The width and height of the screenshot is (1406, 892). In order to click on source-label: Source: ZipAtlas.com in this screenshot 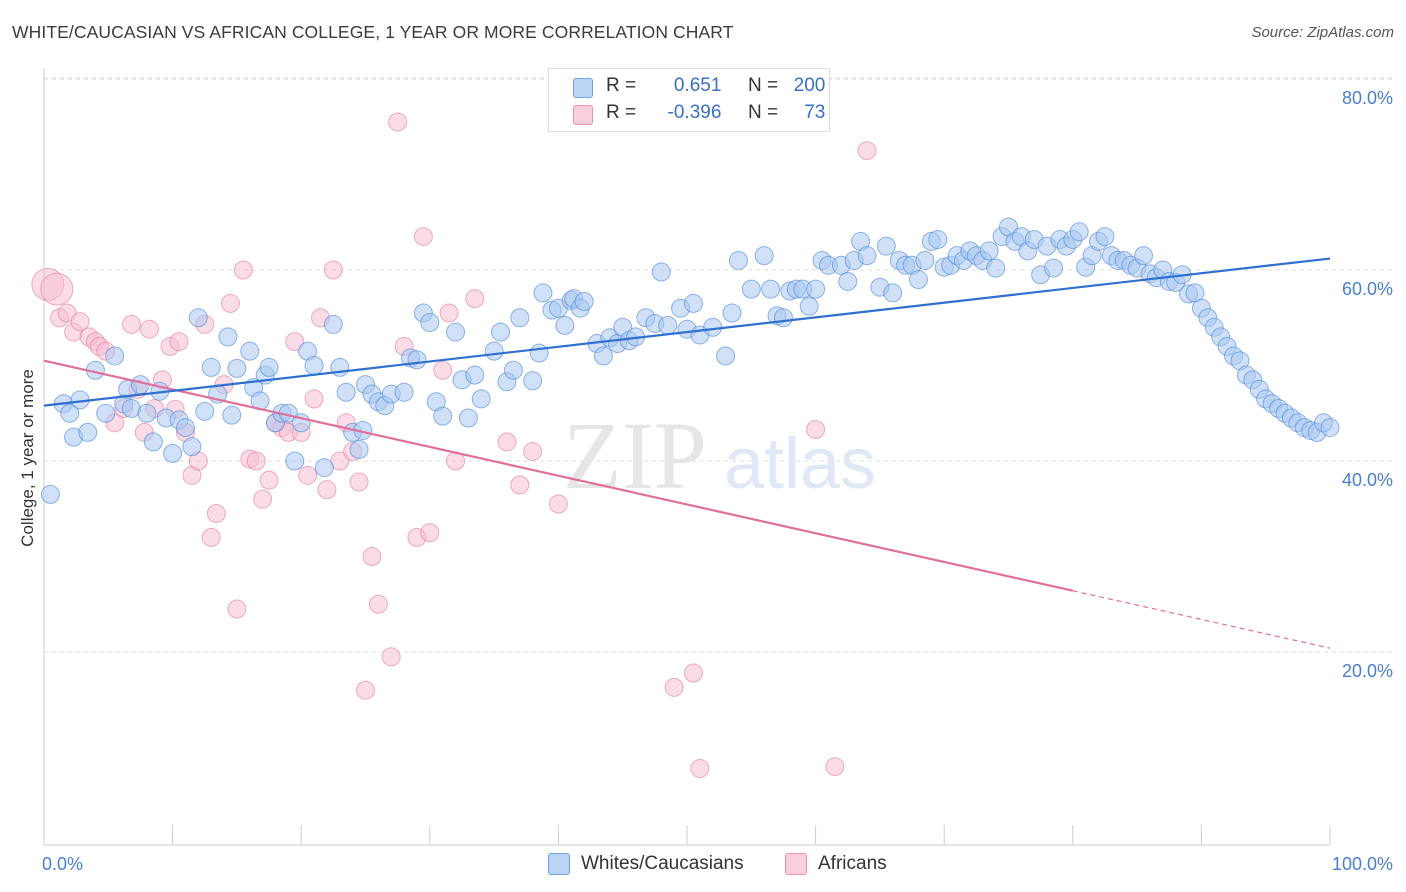, I will do `click(1322, 32)`.